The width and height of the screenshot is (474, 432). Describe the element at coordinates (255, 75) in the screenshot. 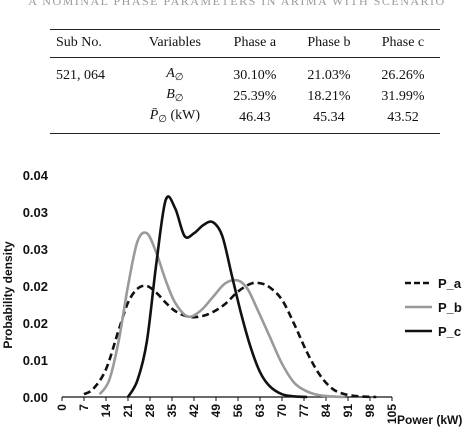

I see `phase-a-cell: 30.10%` at that location.